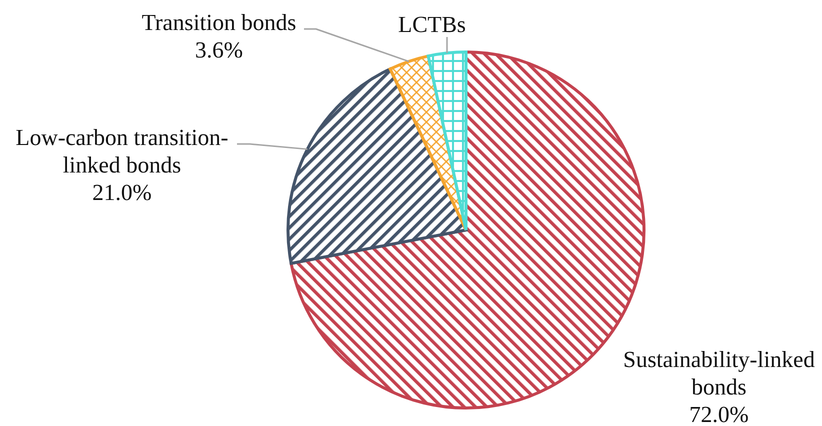  Describe the element at coordinates (719, 414) in the screenshot. I see `data-label: 72.0%` at that location.